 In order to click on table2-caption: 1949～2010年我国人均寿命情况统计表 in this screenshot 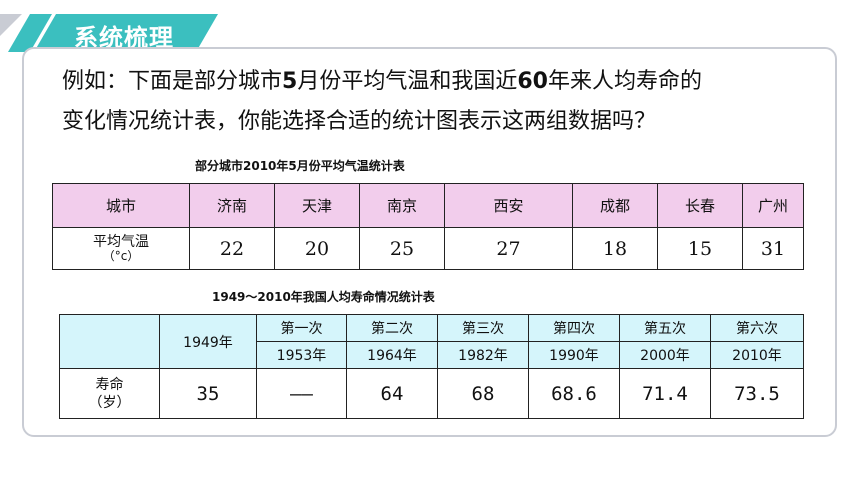, I will do `click(323, 297)`.